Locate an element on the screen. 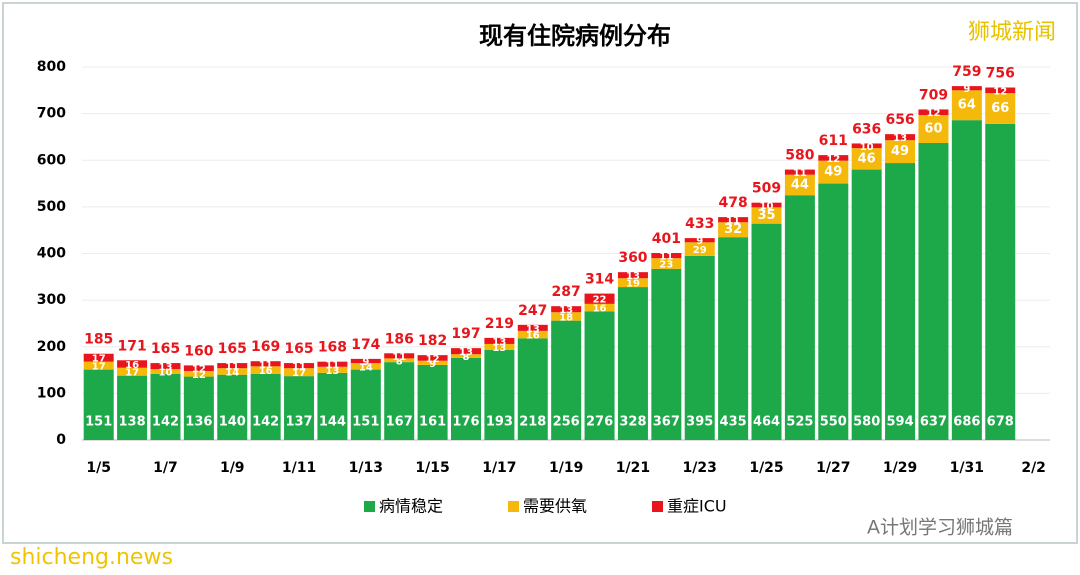 The width and height of the screenshot is (1080, 575). segment-label: 218 is located at coordinates (532, 422).